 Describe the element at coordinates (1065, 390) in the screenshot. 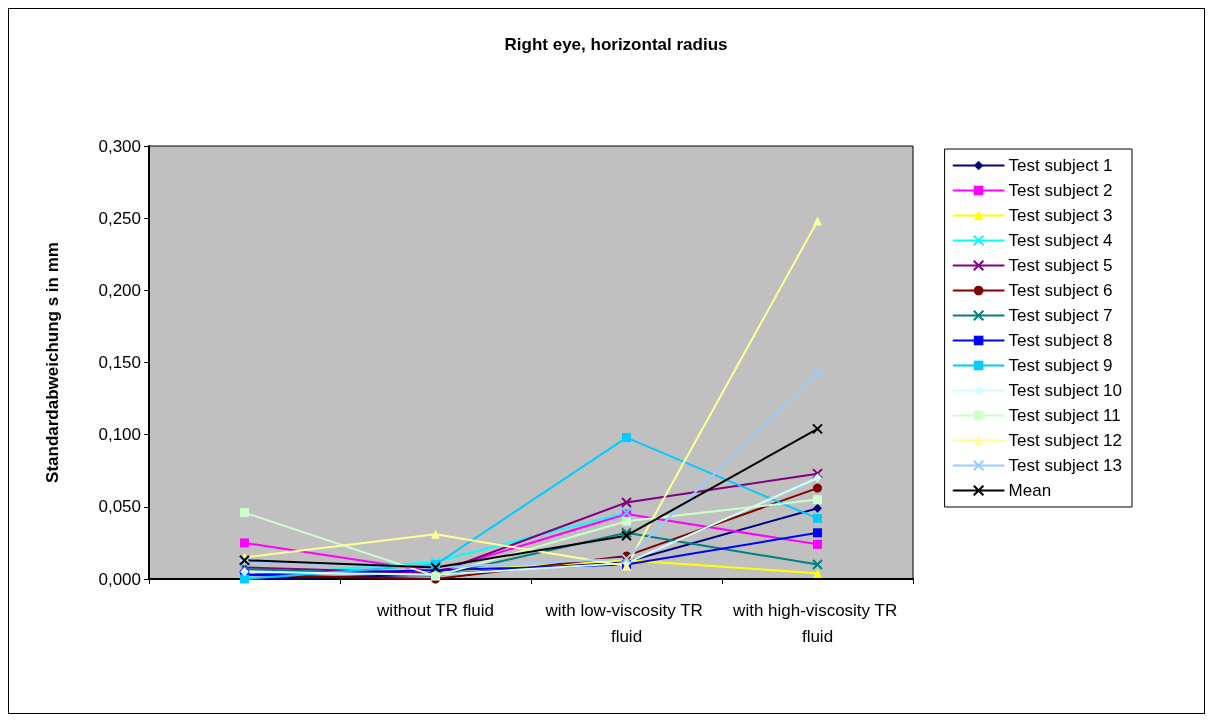

I see `legend-label: Test subject 10` at that location.